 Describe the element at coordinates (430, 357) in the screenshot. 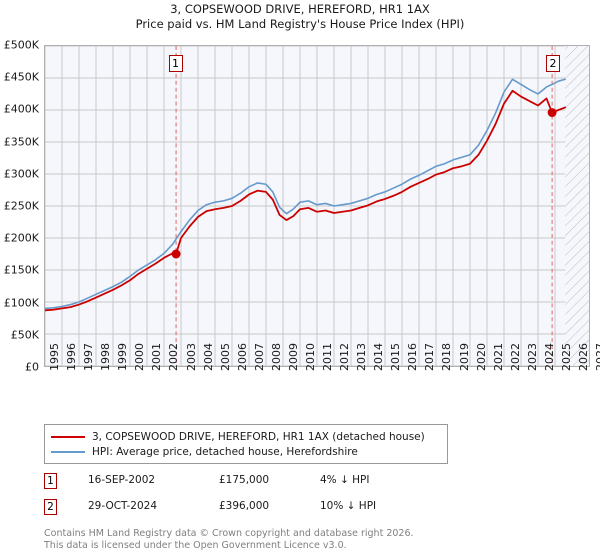

I see `x-axis-tick-label: 2017` at that location.